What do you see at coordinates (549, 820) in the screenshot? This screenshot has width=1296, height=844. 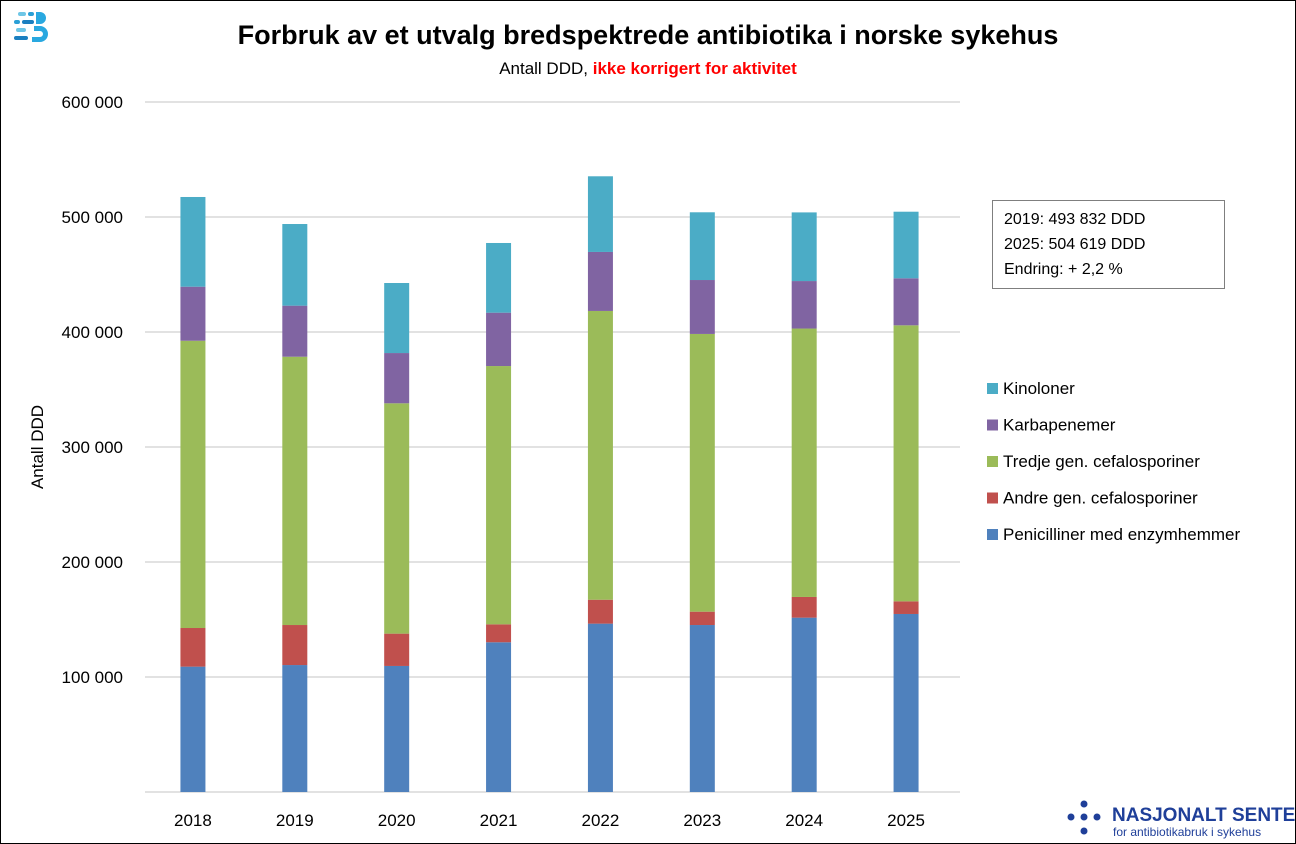 I see `x-axis-ticks: 2018 2019 2020 2021 2022 2023 2024 2025` at bounding box center [549, 820].